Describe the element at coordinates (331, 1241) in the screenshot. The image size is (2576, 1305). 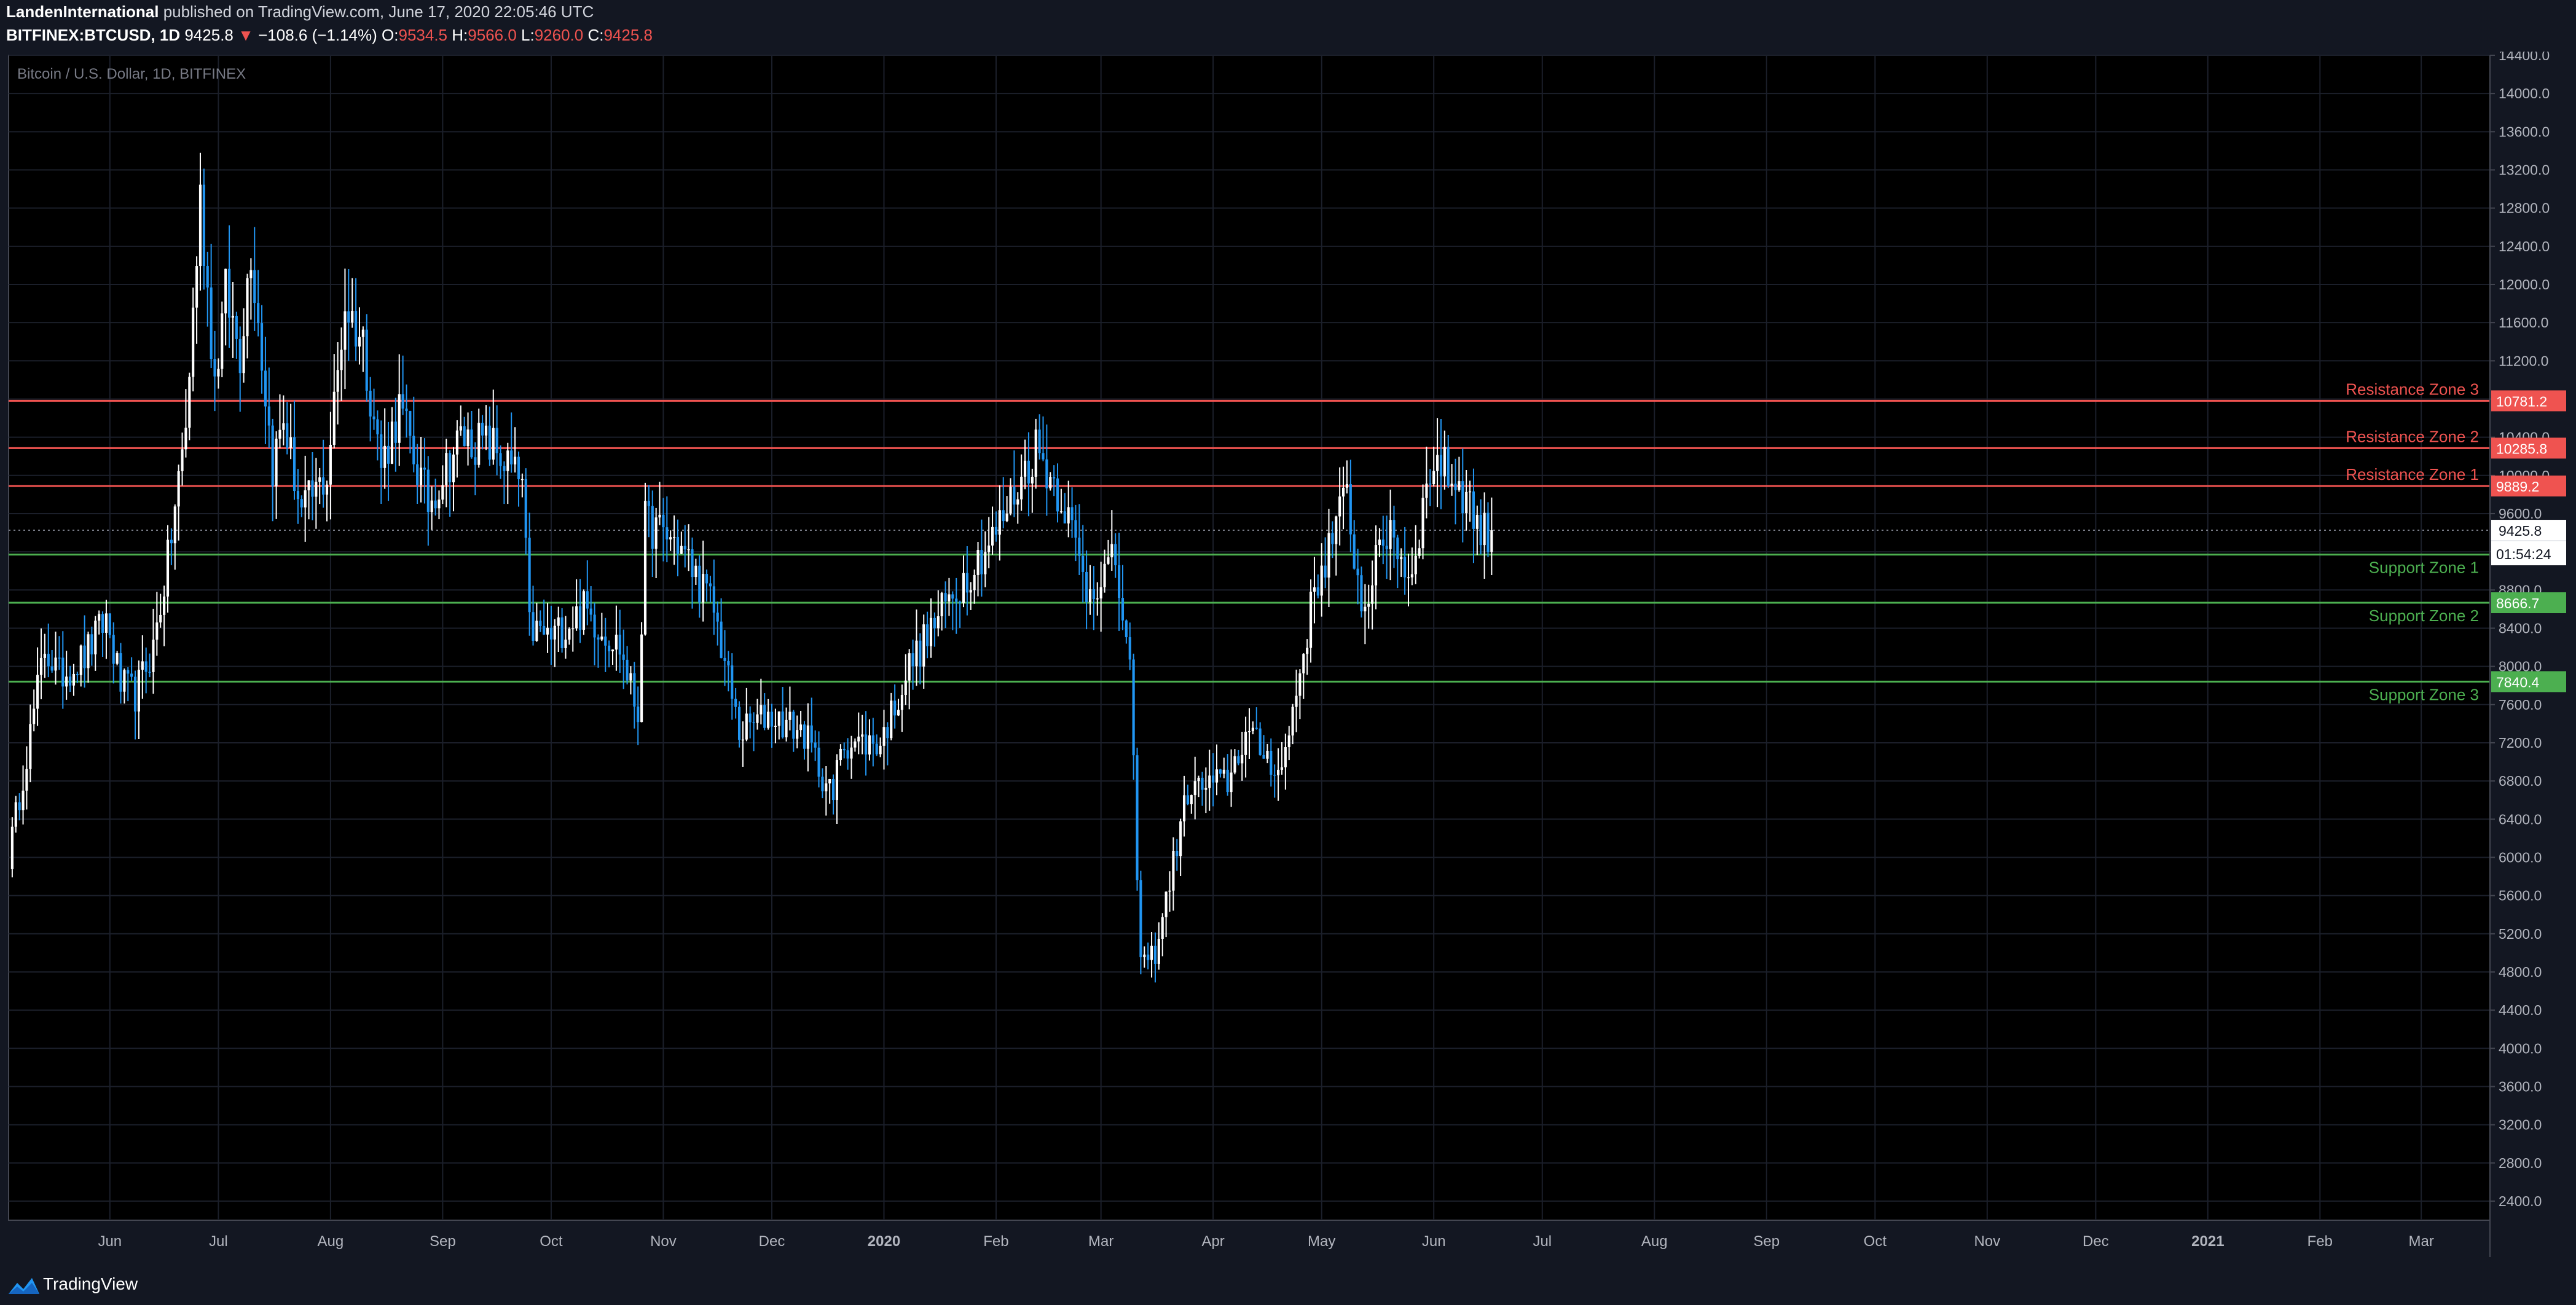
I see `x-tick-label: Aug` at that location.